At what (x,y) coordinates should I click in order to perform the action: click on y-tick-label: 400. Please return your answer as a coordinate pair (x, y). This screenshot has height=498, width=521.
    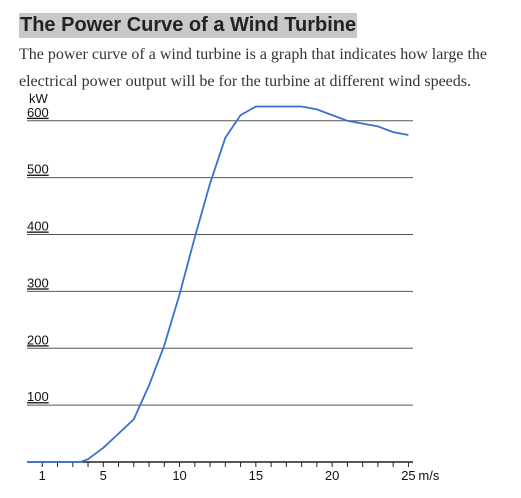
    Looking at the image, I should click on (38, 226).